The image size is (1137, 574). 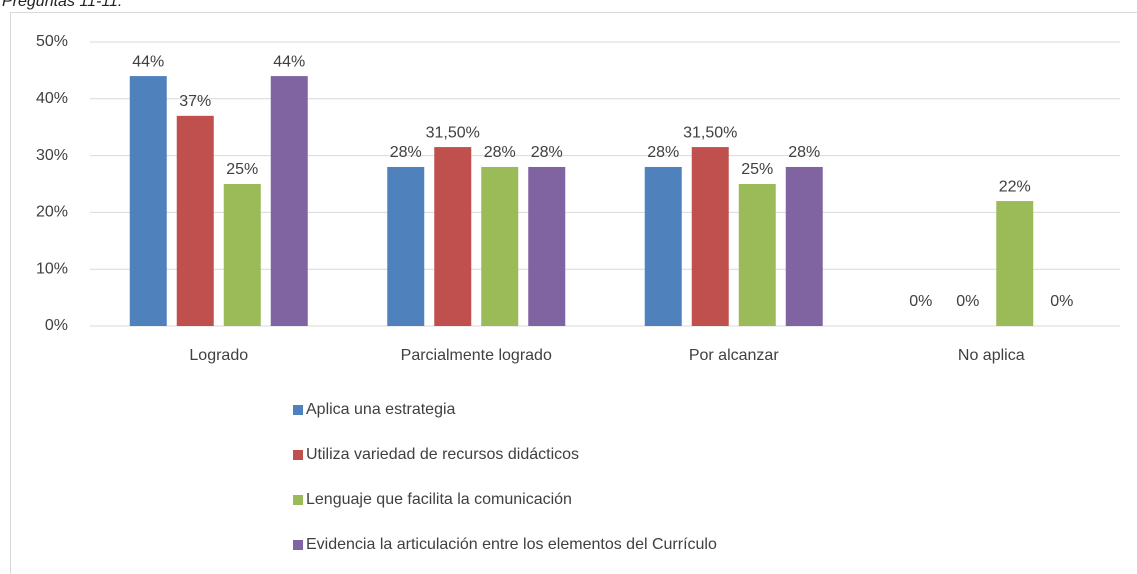 What do you see at coordinates (476, 355) in the screenshot?
I see `x-tick-label: Parcialmente logrado` at bounding box center [476, 355].